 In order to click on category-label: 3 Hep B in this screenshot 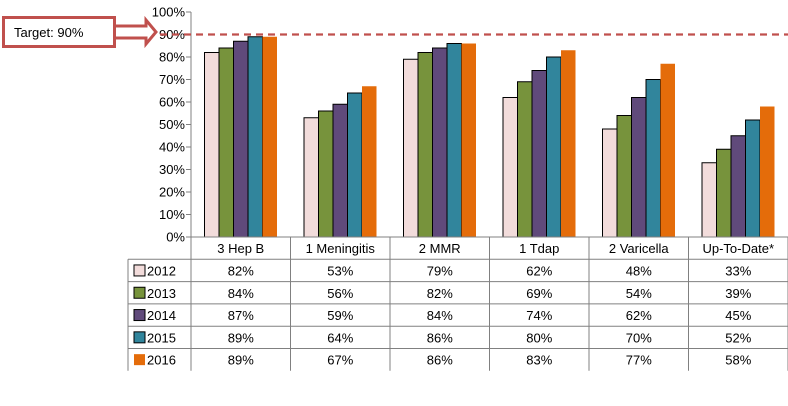, I will do `click(240, 248)`.